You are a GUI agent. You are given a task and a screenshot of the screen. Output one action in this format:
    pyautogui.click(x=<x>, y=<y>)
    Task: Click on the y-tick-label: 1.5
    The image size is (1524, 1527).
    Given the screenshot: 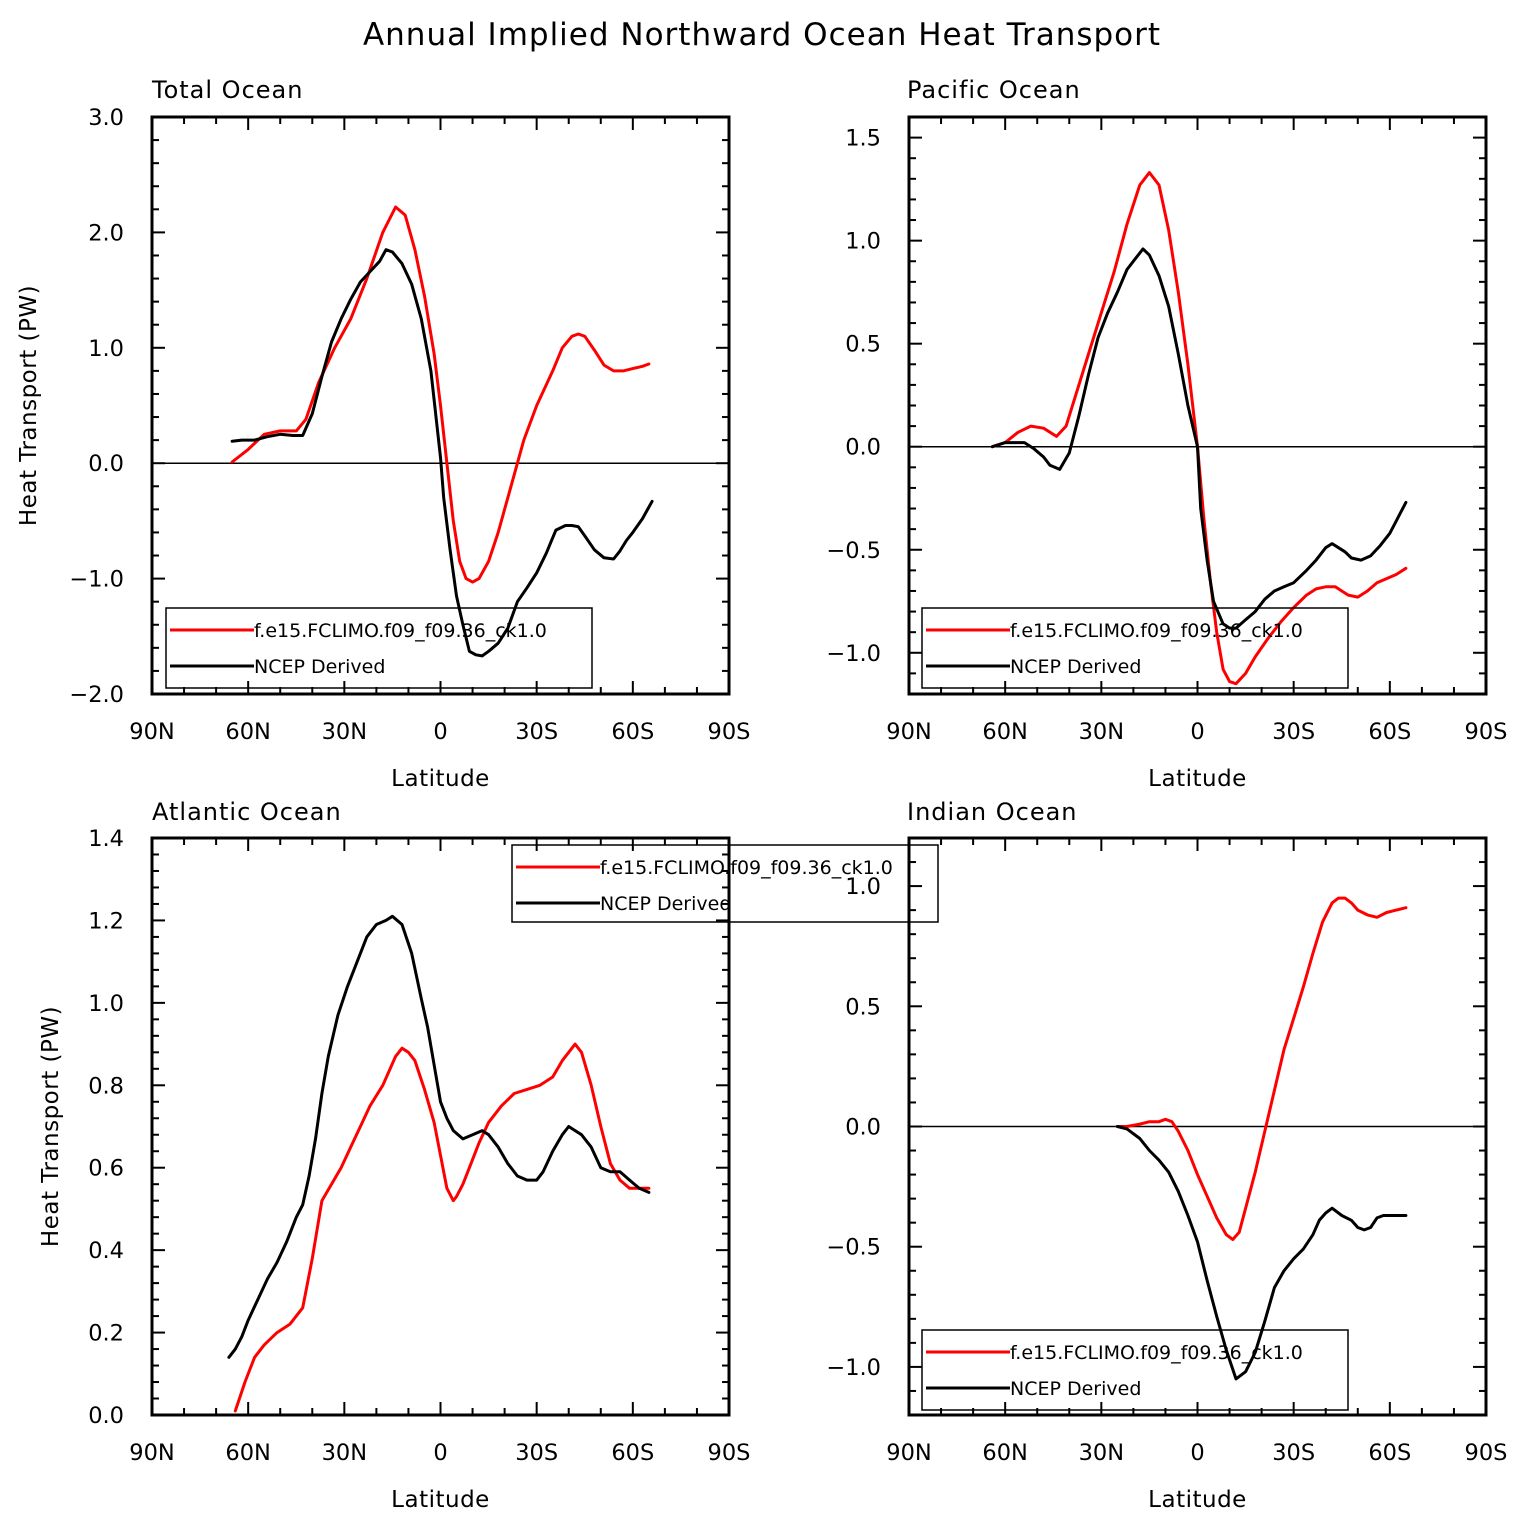 What is the action you would take?
    pyautogui.click(x=863, y=139)
    